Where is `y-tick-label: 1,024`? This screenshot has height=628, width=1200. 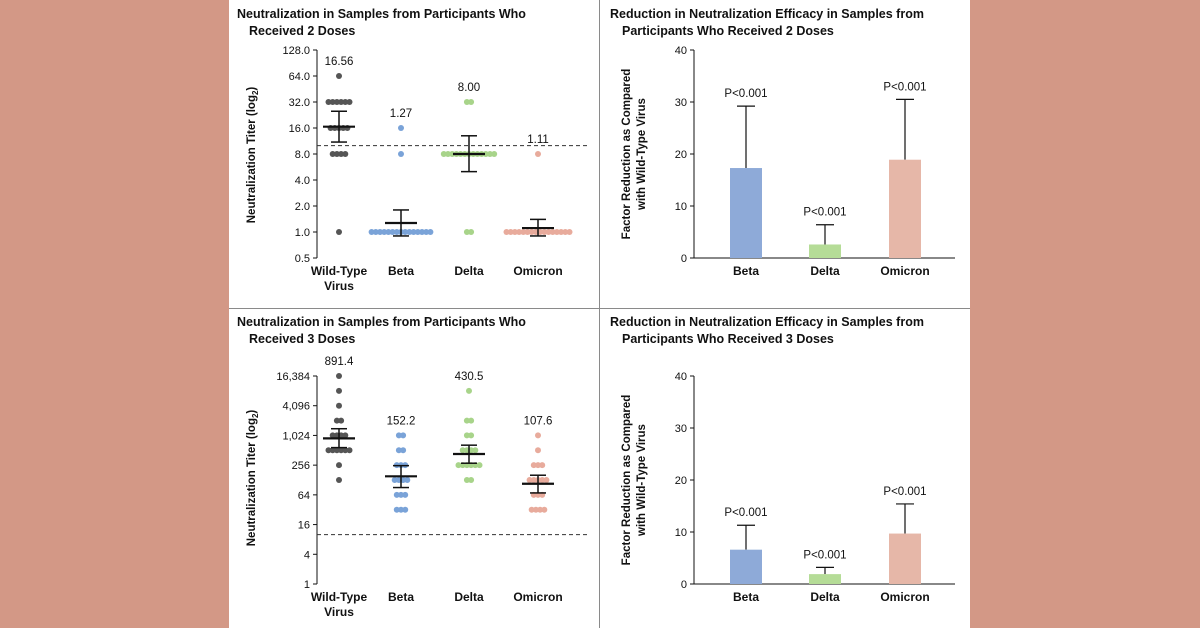
y-tick-label: 1,024 is located at coordinates (296, 436).